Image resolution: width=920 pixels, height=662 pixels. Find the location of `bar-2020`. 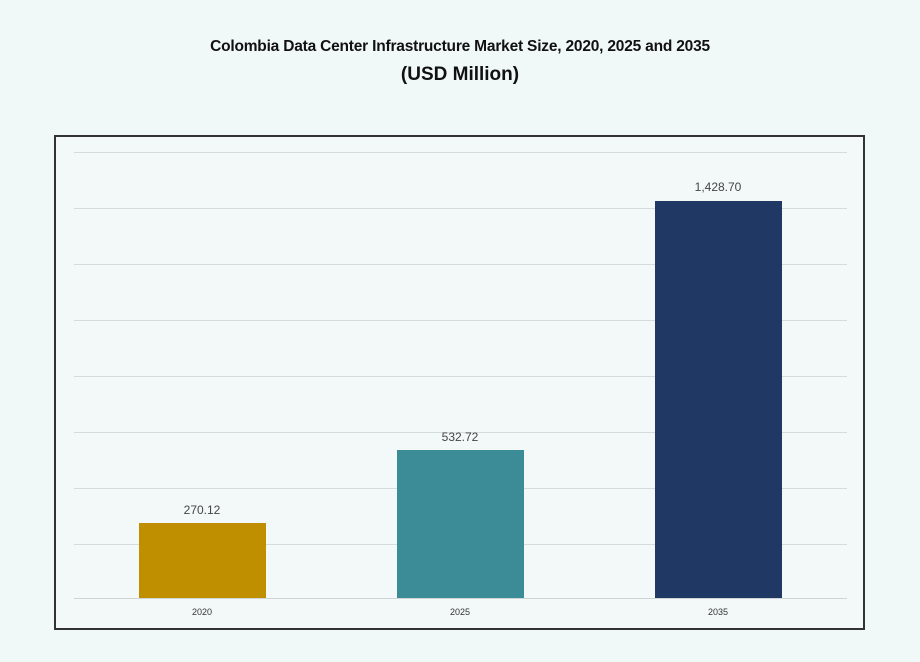

bar-2020 is located at coordinates (202, 560).